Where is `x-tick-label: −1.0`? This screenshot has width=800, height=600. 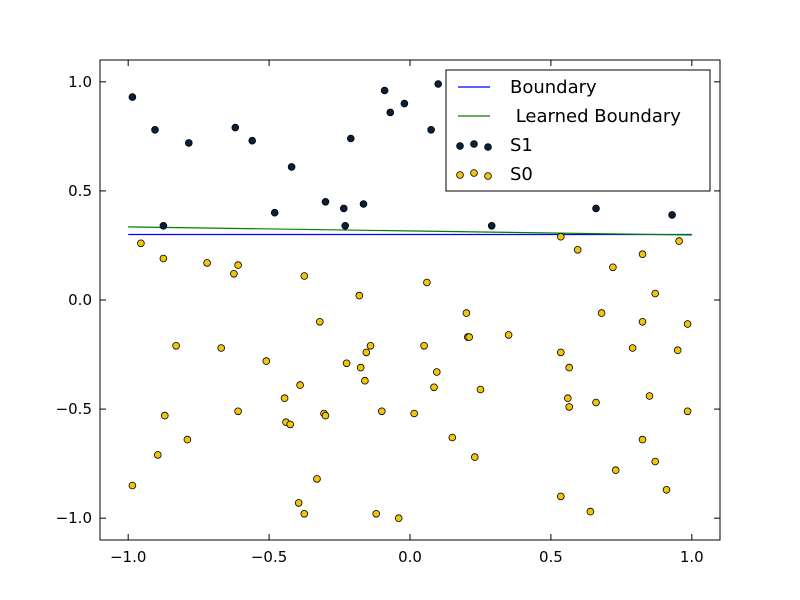 x-tick-label: −1.0 is located at coordinates (128, 557).